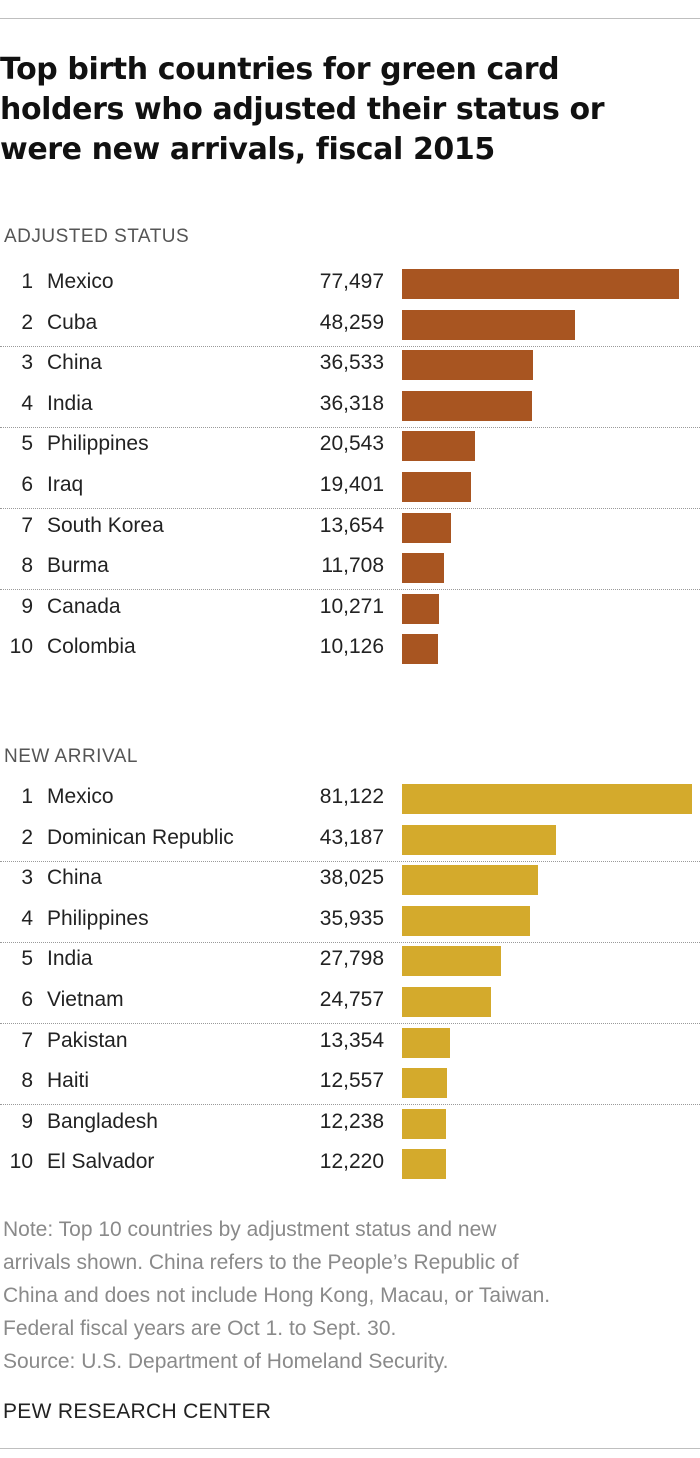  What do you see at coordinates (351, 281) in the screenshot?
I see `value-label: 77,497` at bounding box center [351, 281].